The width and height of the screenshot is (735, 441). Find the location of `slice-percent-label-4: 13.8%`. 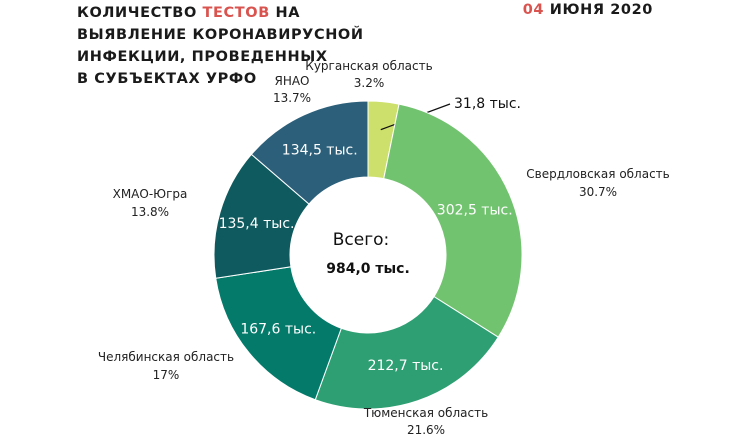

slice-percent-label-4: 13.8% is located at coordinates (150, 212).